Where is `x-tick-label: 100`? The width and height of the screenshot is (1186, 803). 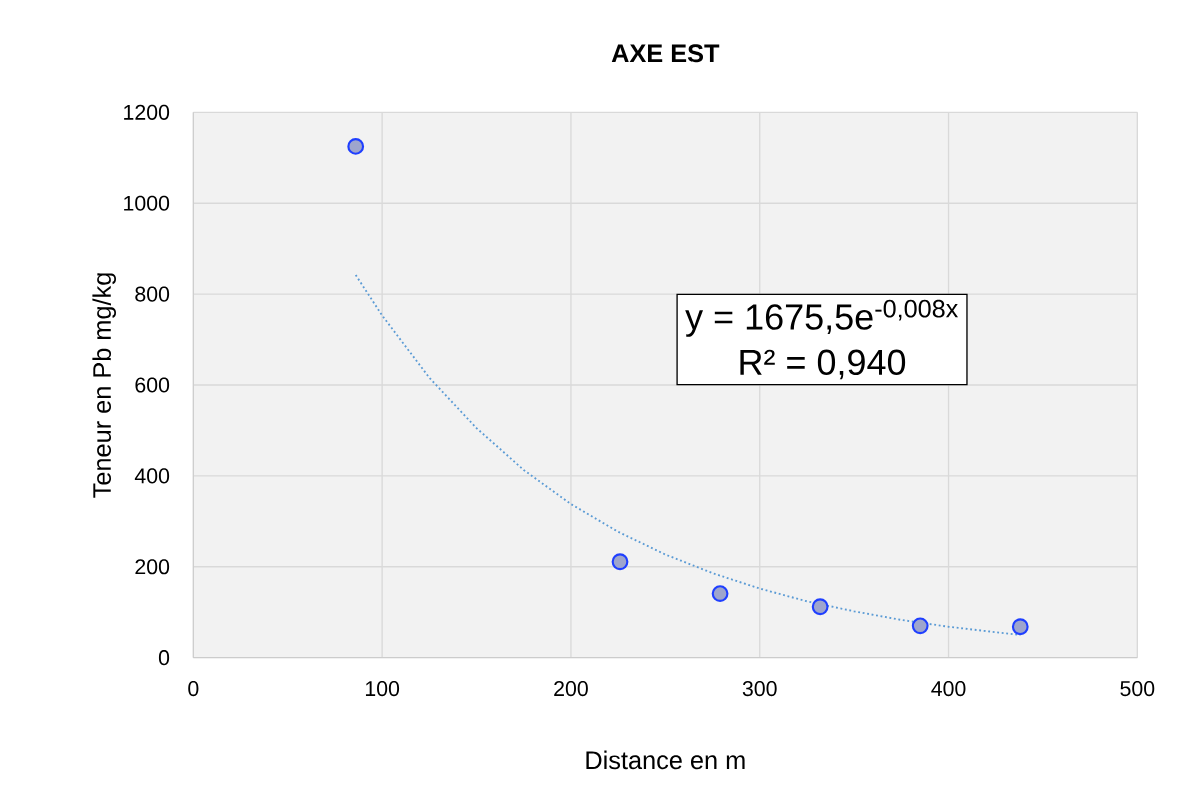
x-tick-label: 100 is located at coordinates (382, 689).